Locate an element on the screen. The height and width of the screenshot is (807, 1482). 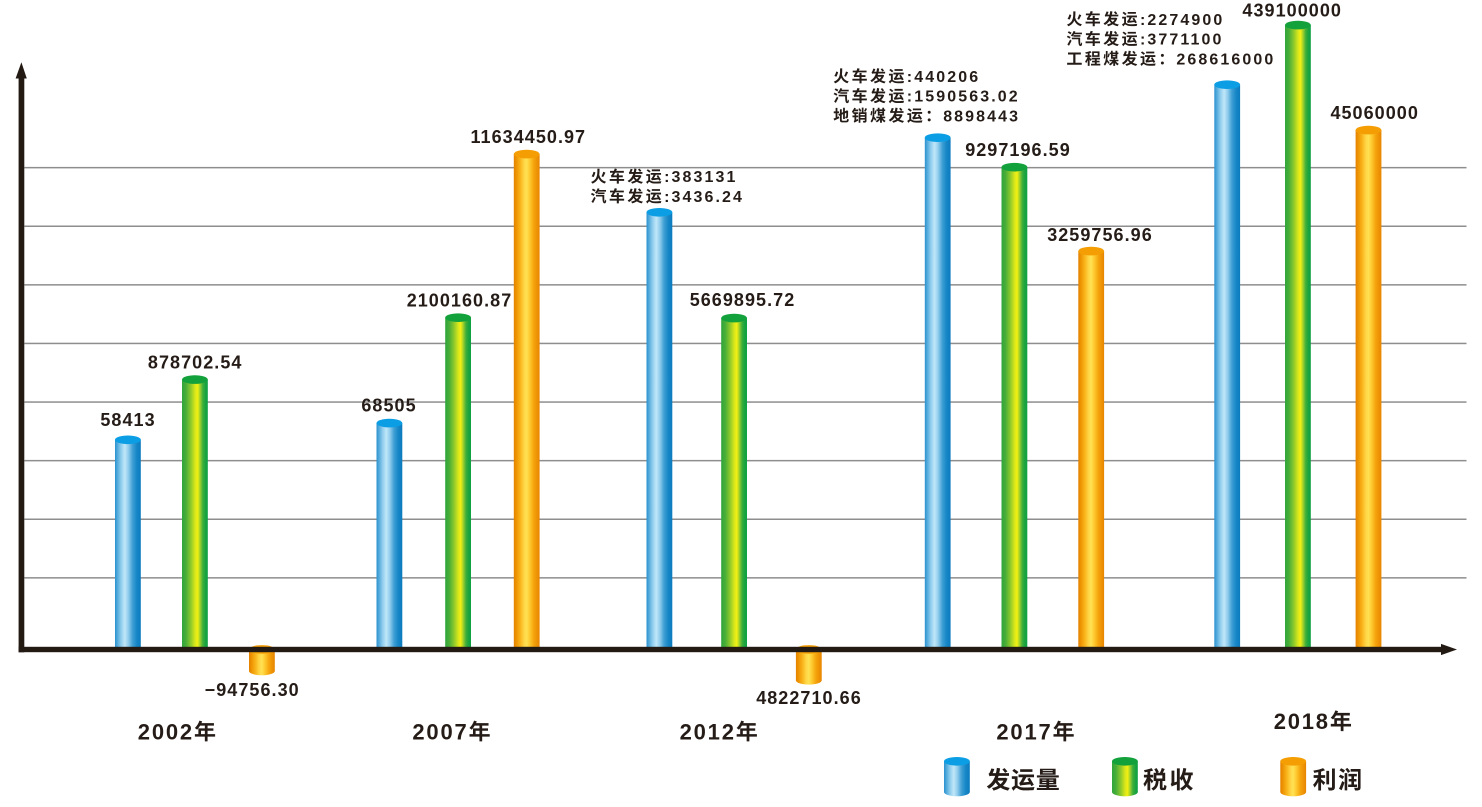
svg-text: :383131 is located at coordinates (700, 177).